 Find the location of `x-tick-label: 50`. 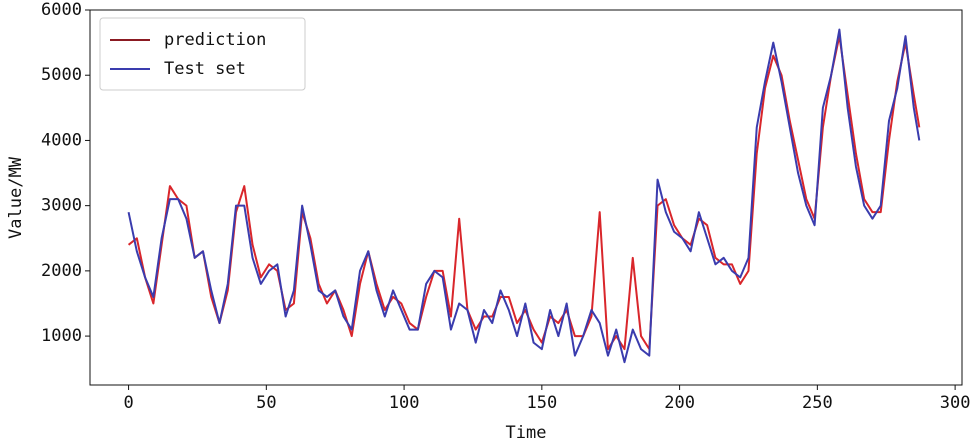

x-tick-label: 50 is located at coordinates (266, 403).